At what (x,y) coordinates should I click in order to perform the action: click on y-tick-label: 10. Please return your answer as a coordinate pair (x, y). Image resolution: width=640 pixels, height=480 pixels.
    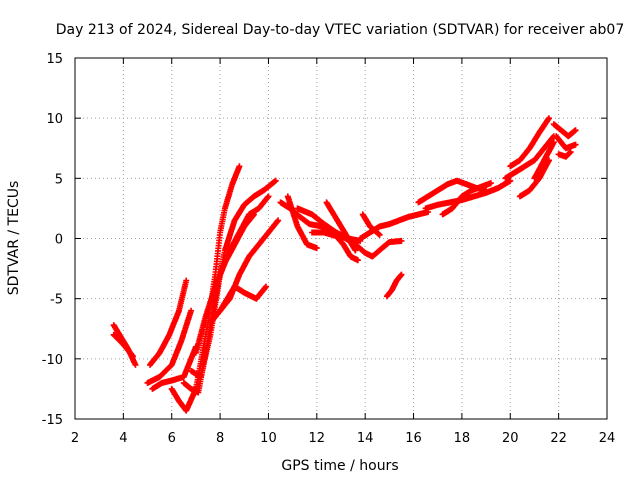
    Looking at the image, I should click on (54, 119).